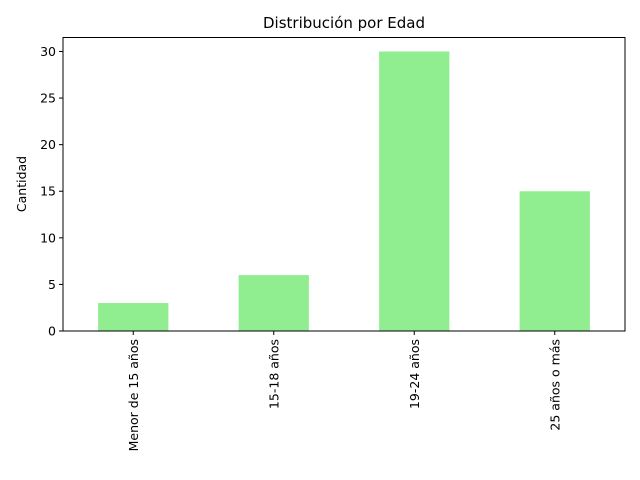  Describe the element at coordinates (48, 98) in the screenshot. I see `y-tick-label: 25` at that location.